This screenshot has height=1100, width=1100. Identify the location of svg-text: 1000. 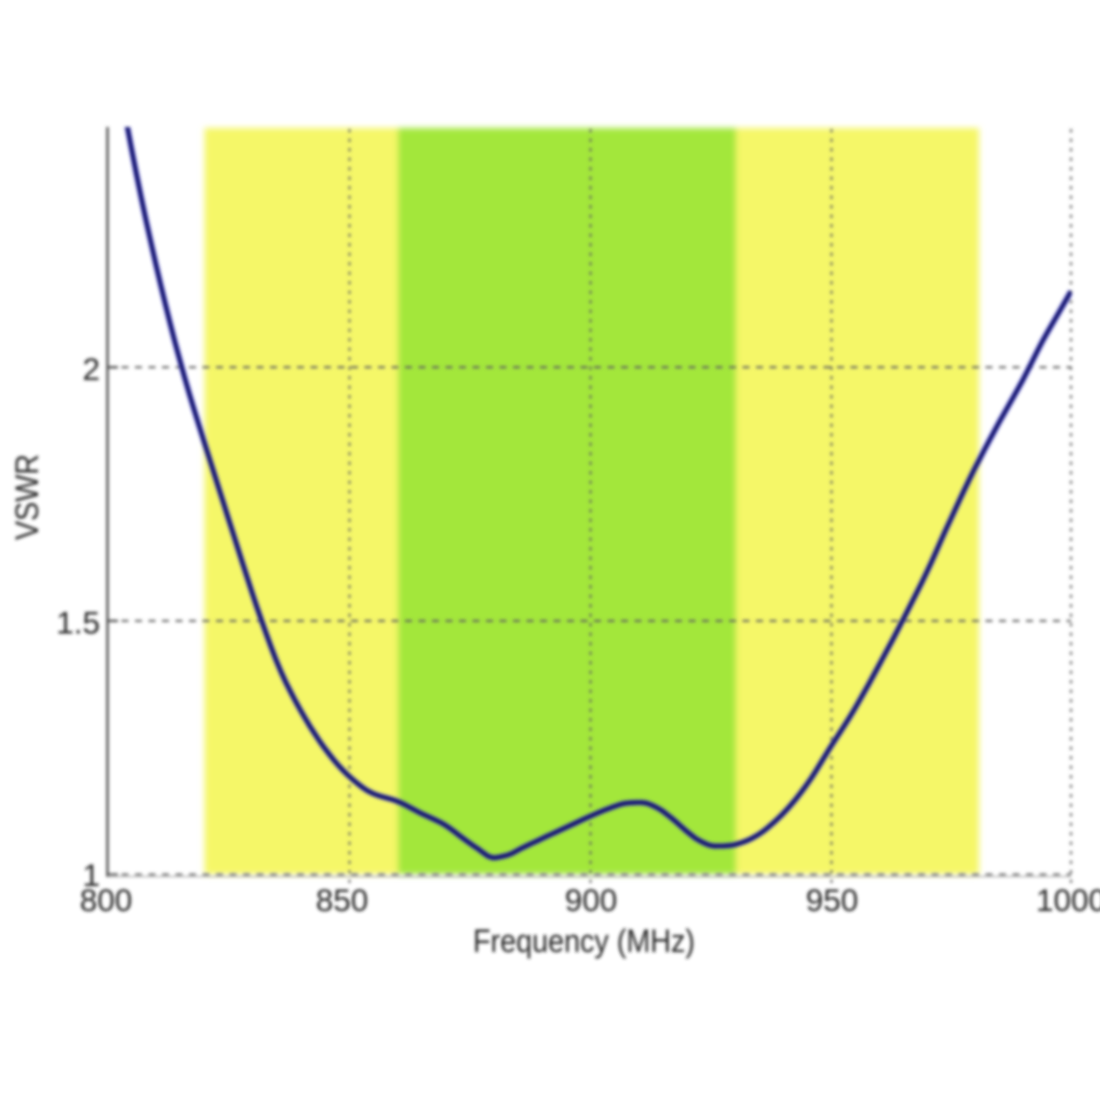
(1068, 900).